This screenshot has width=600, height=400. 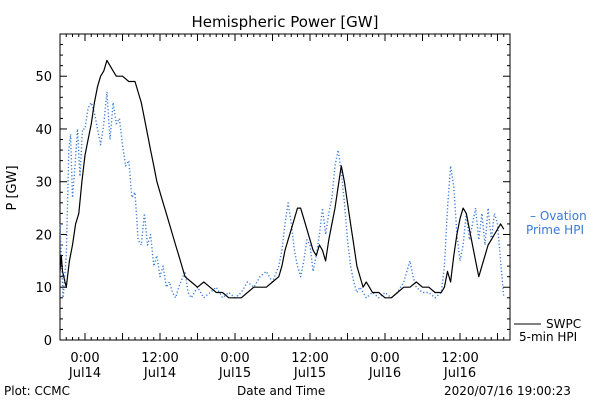 I want to click on chart-title: Hemispheric Power [GW], so click(x=285, y=22).